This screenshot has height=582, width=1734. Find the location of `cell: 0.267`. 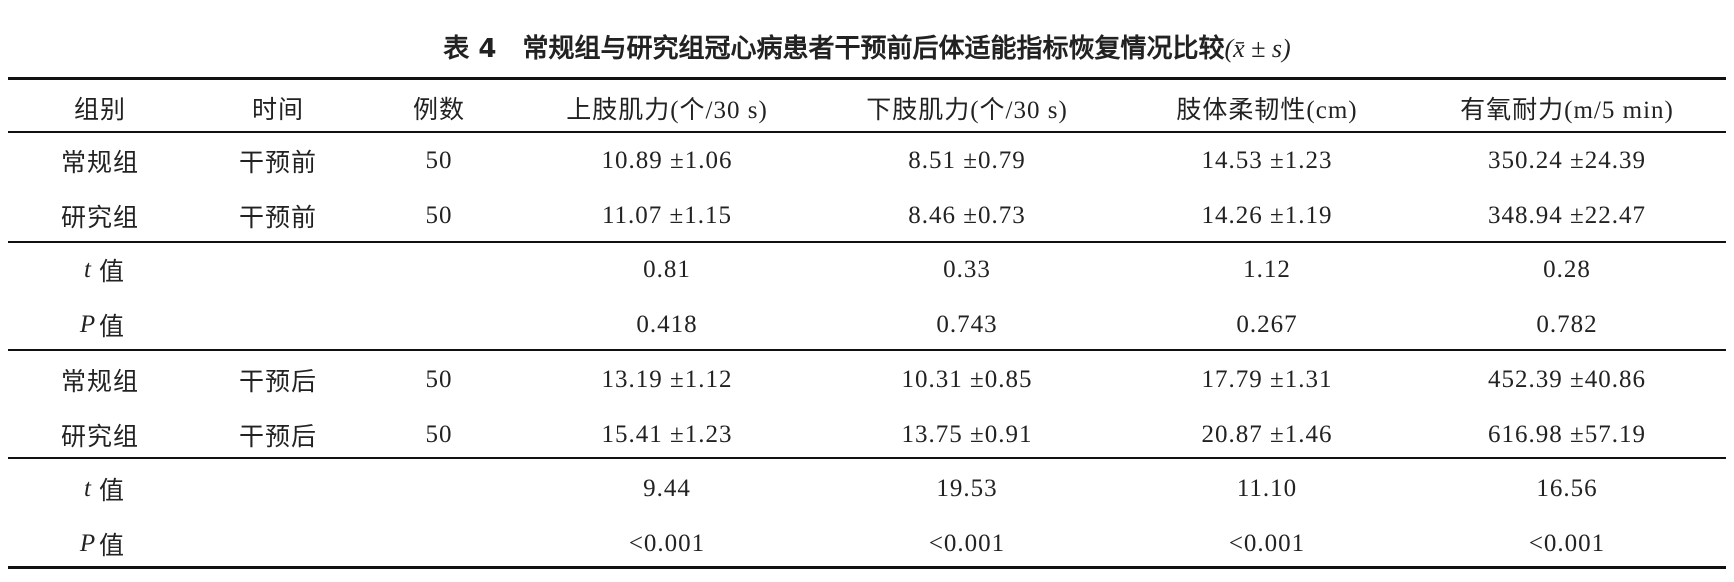

cell: 0.267 is located at coordinates (1267, 324).